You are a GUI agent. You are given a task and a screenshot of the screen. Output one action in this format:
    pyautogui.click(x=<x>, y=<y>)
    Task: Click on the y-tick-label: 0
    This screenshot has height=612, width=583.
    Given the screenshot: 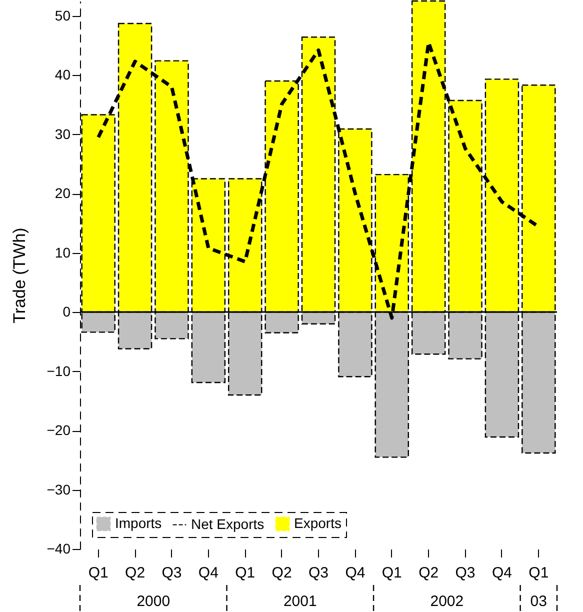 What is the action you would take?
    pyautogui.click(x=66, y=312)
    